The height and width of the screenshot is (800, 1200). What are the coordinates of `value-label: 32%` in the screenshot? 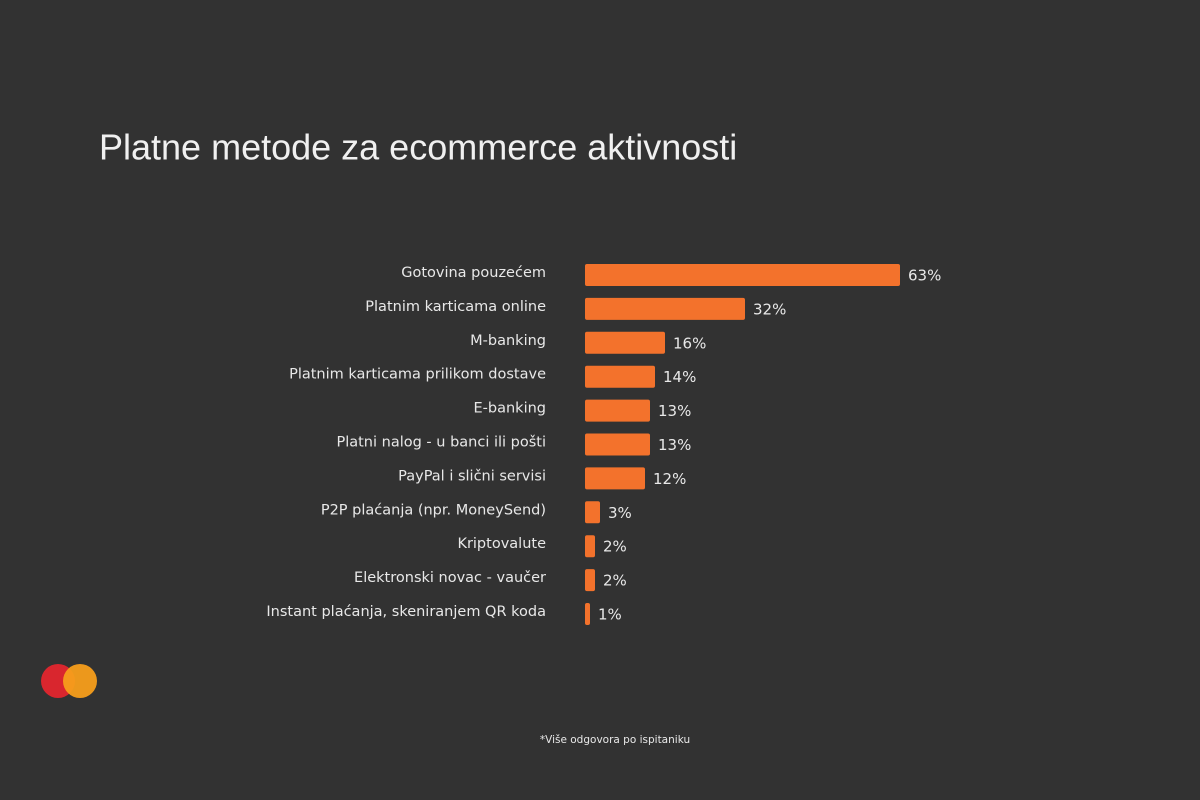 It's located at (769, 309).